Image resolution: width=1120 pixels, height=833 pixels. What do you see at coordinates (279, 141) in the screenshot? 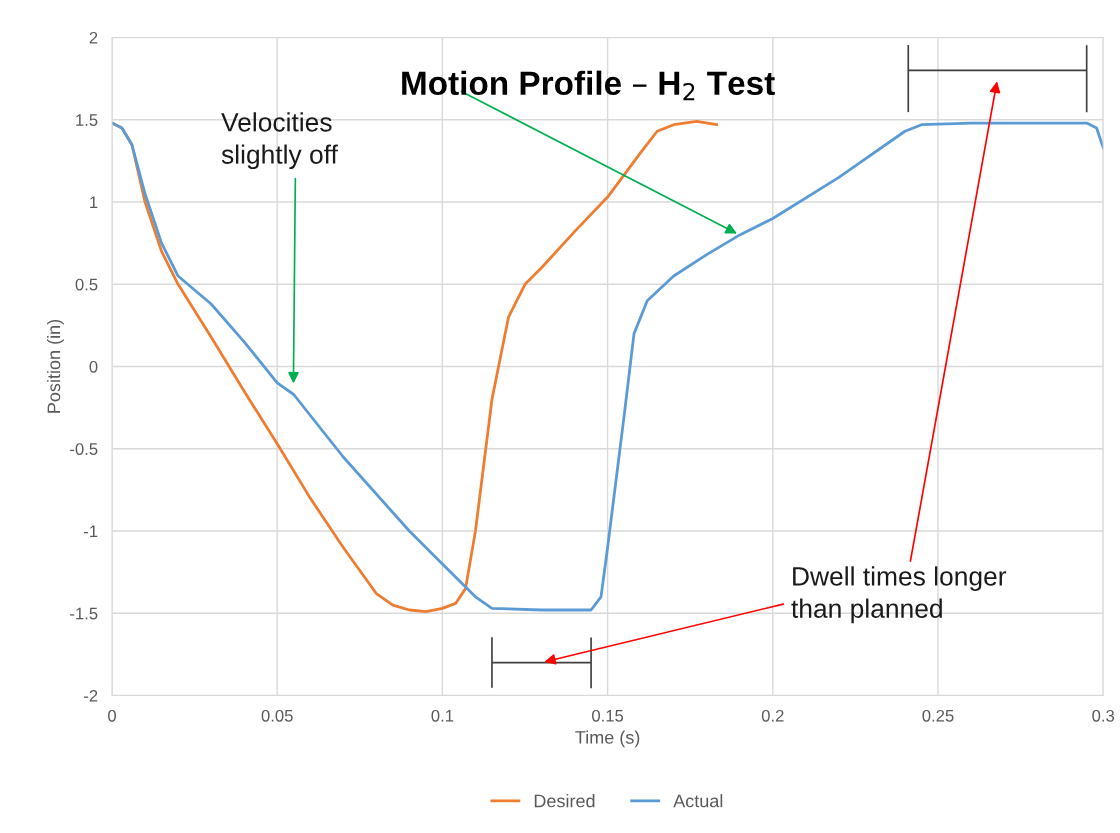
I see `annotation: Velocities slightly off` at bounding box center [279, 141].